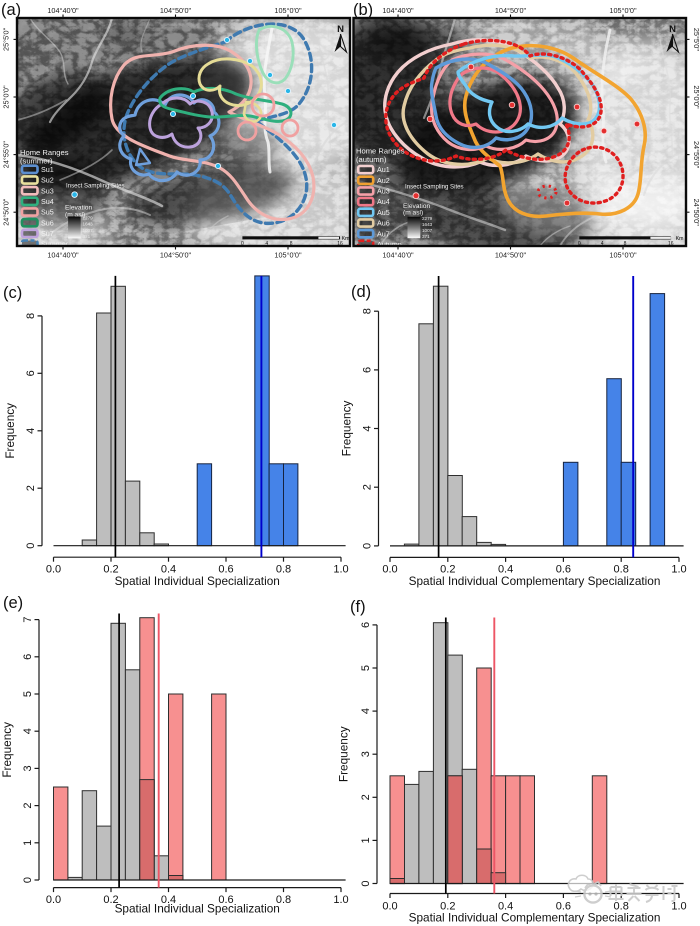  I want to click on svg-text: Su3, so click(47, 190).